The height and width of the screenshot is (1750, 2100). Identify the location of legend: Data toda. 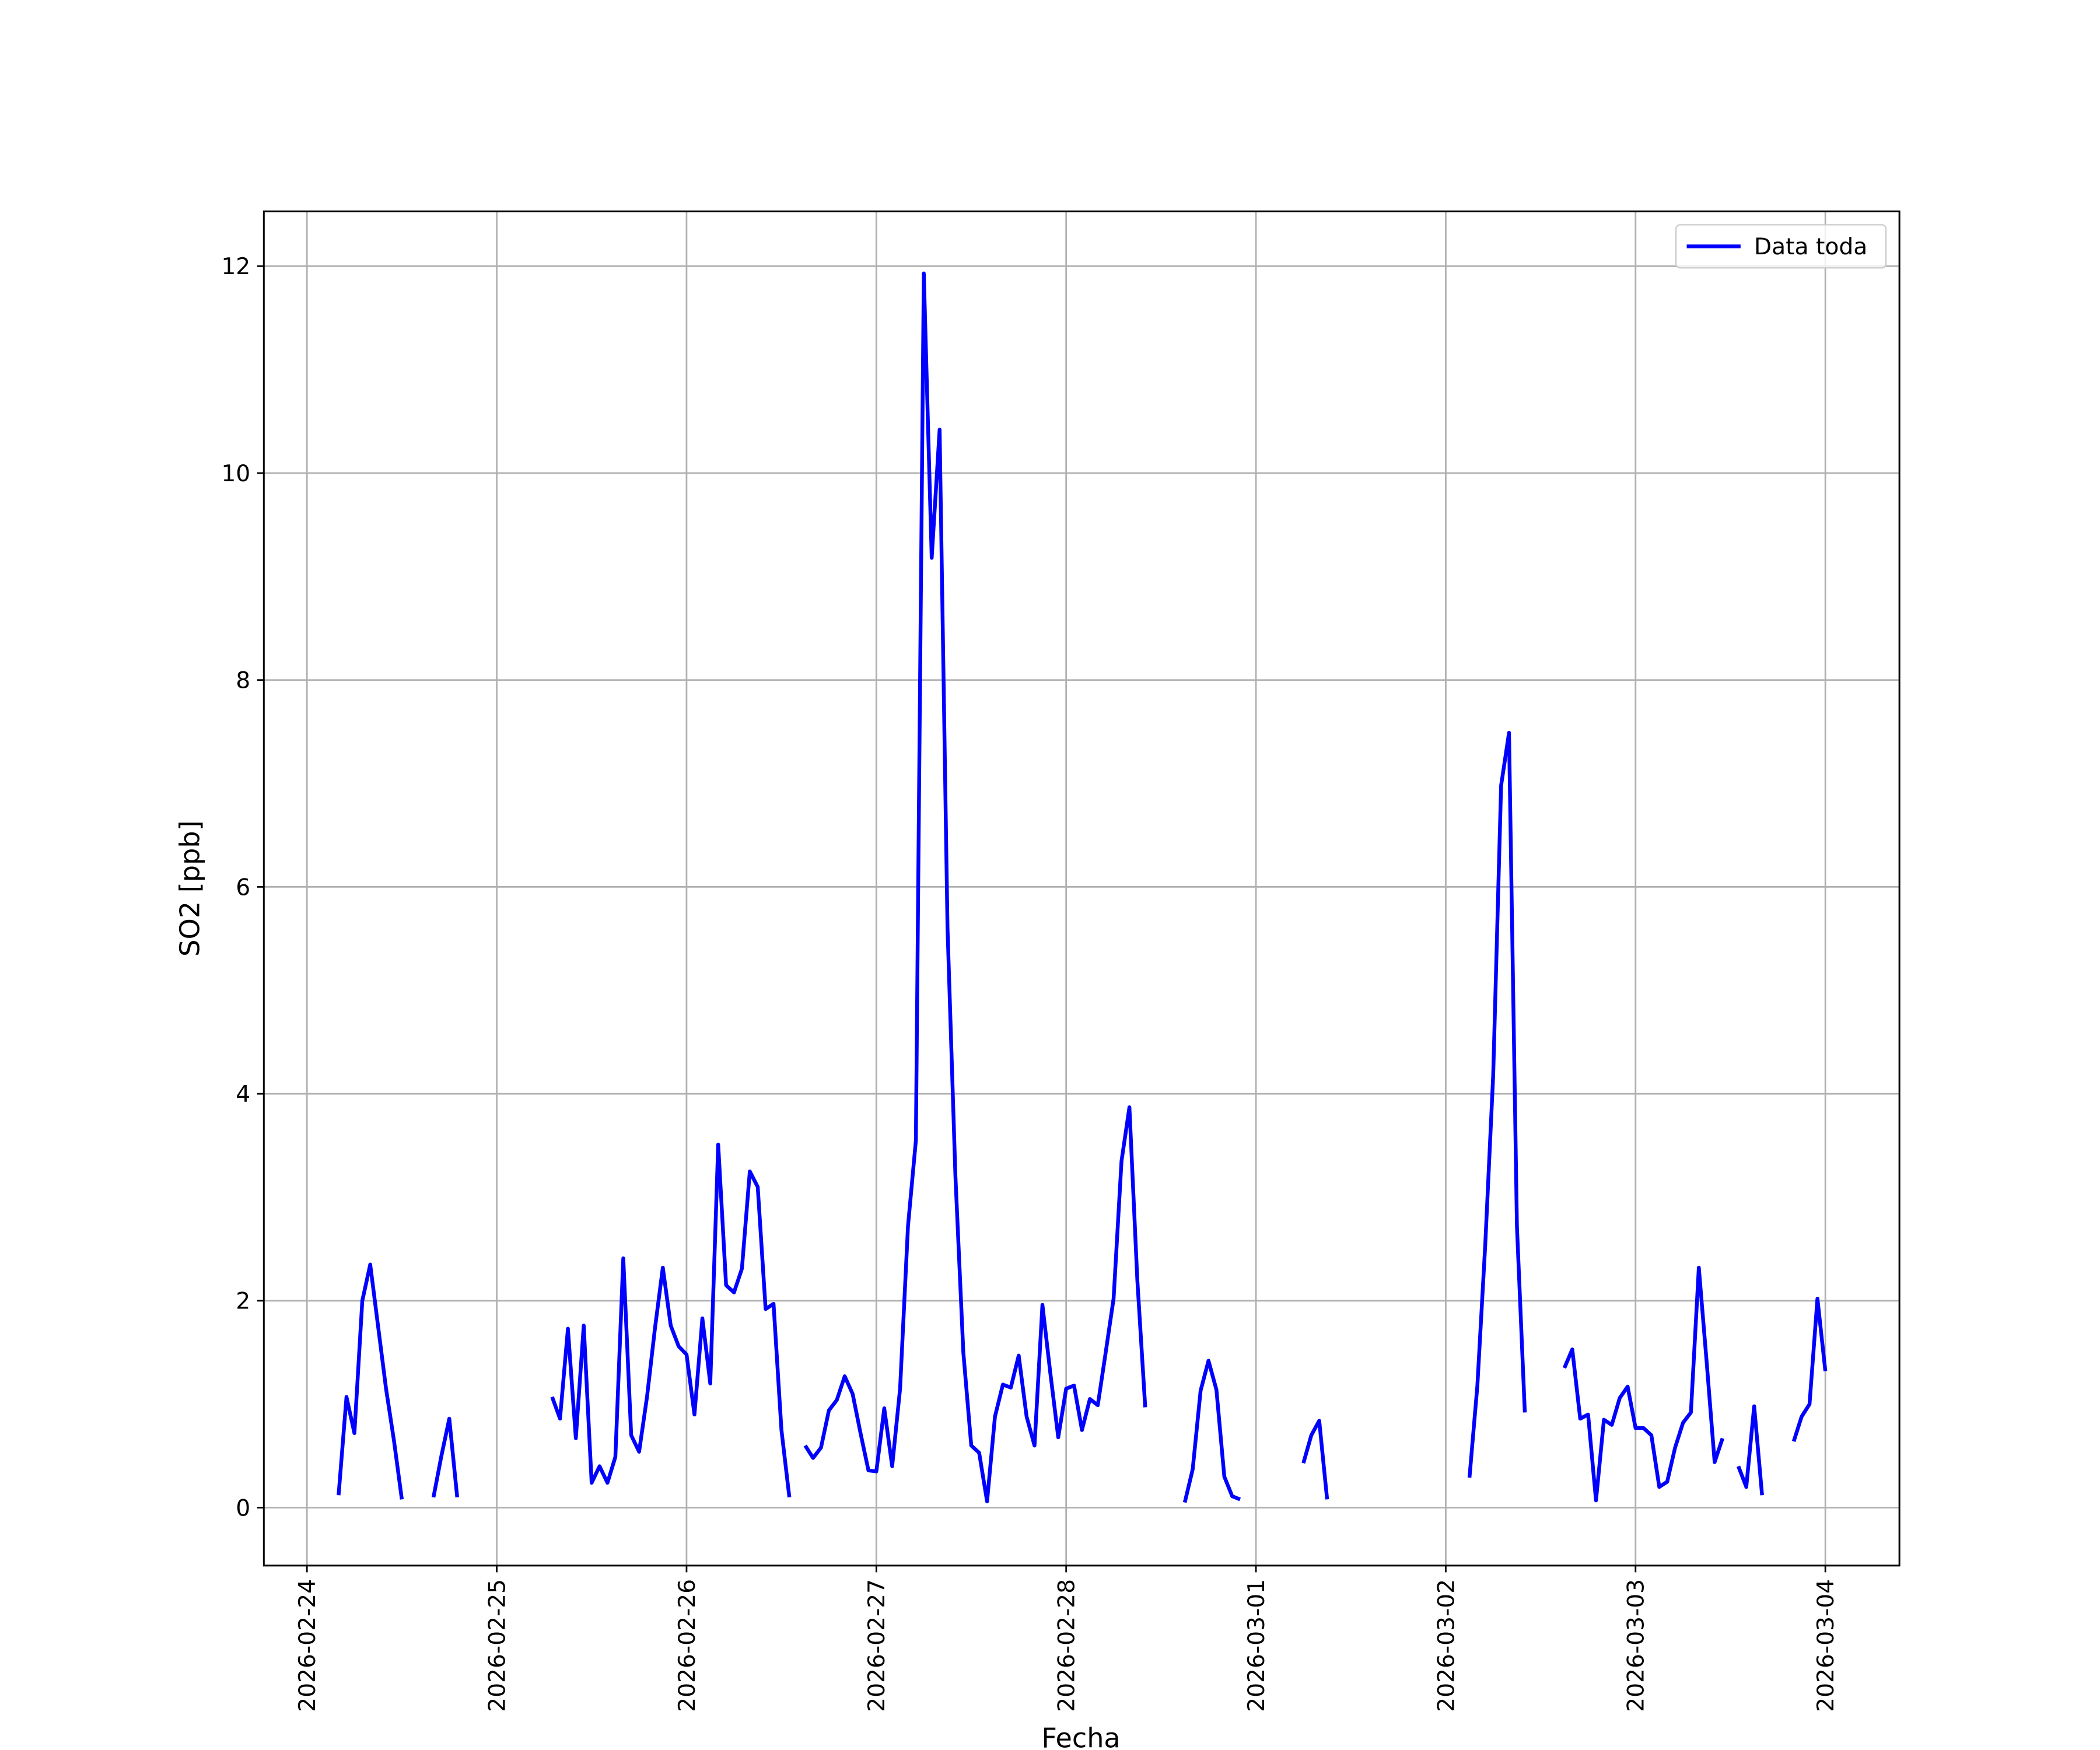
(1781, 246).